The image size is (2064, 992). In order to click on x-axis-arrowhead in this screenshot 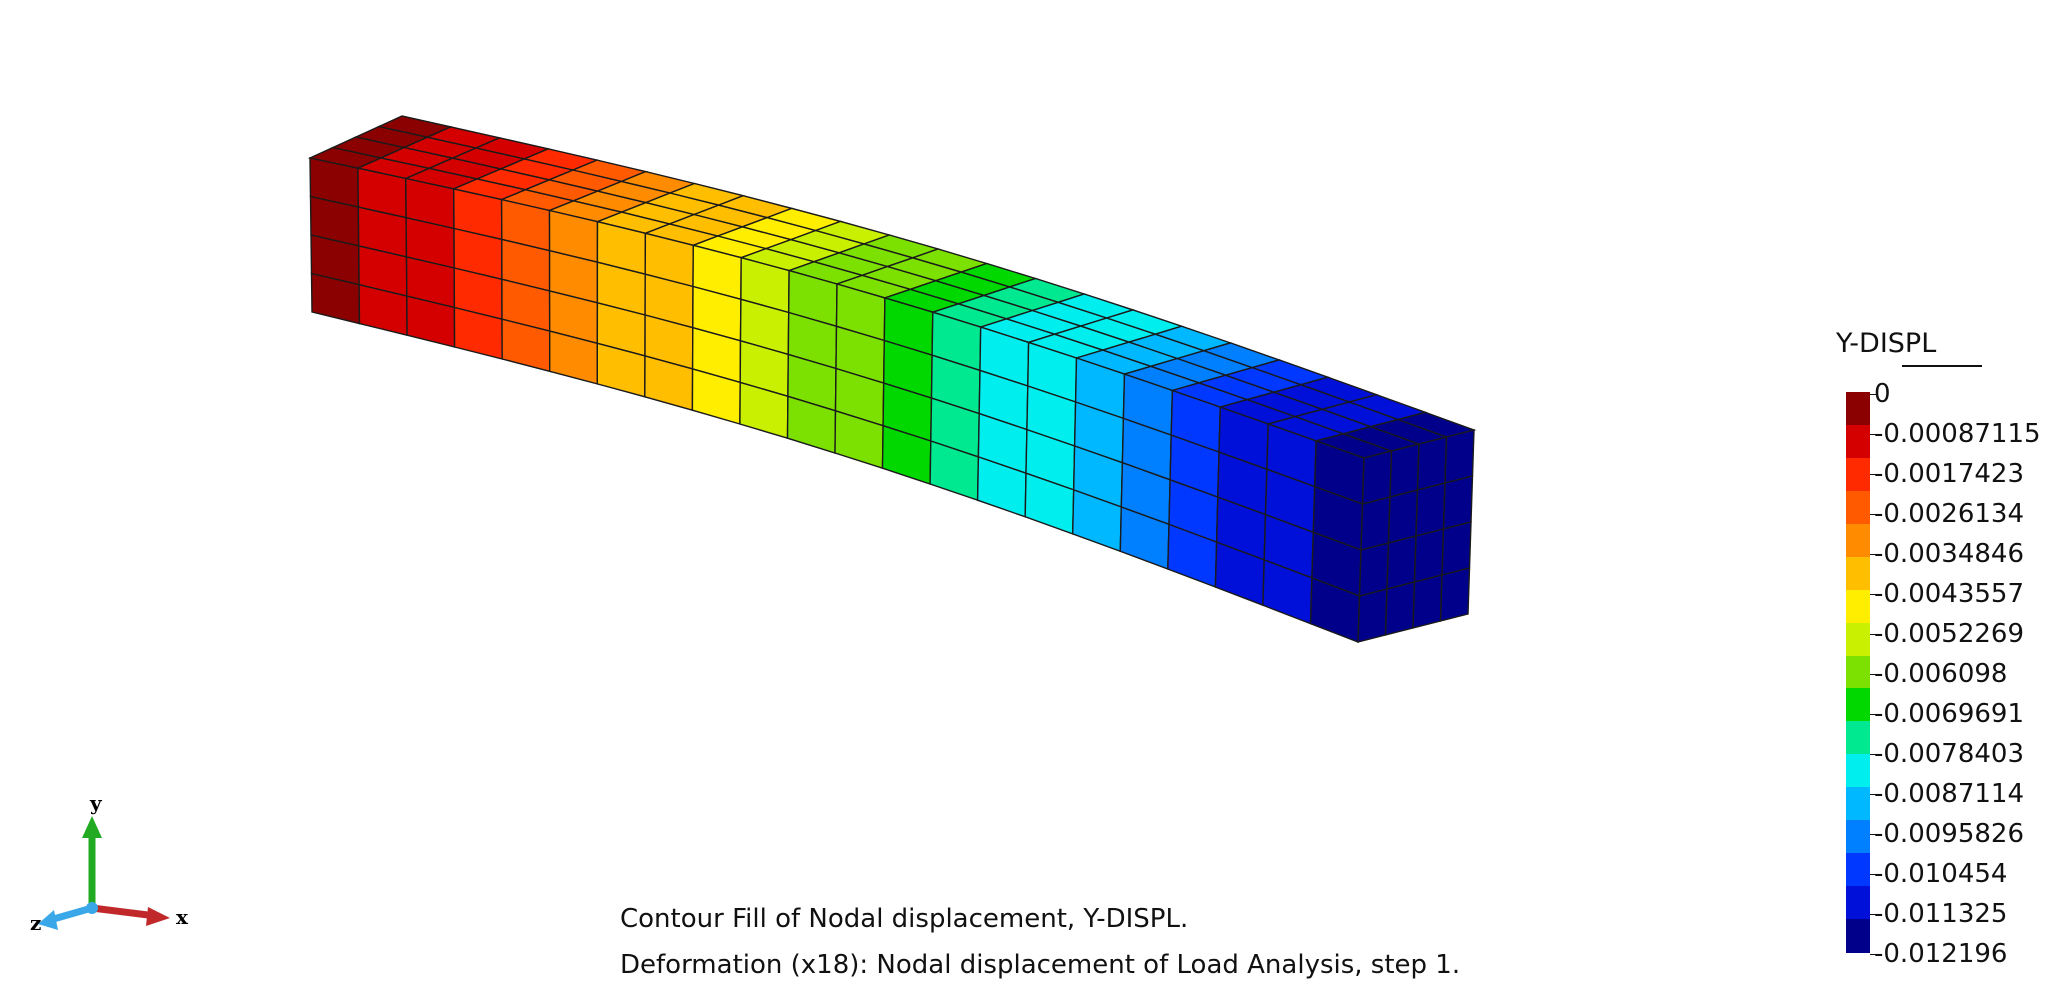, I will do `click(158, 916)`.